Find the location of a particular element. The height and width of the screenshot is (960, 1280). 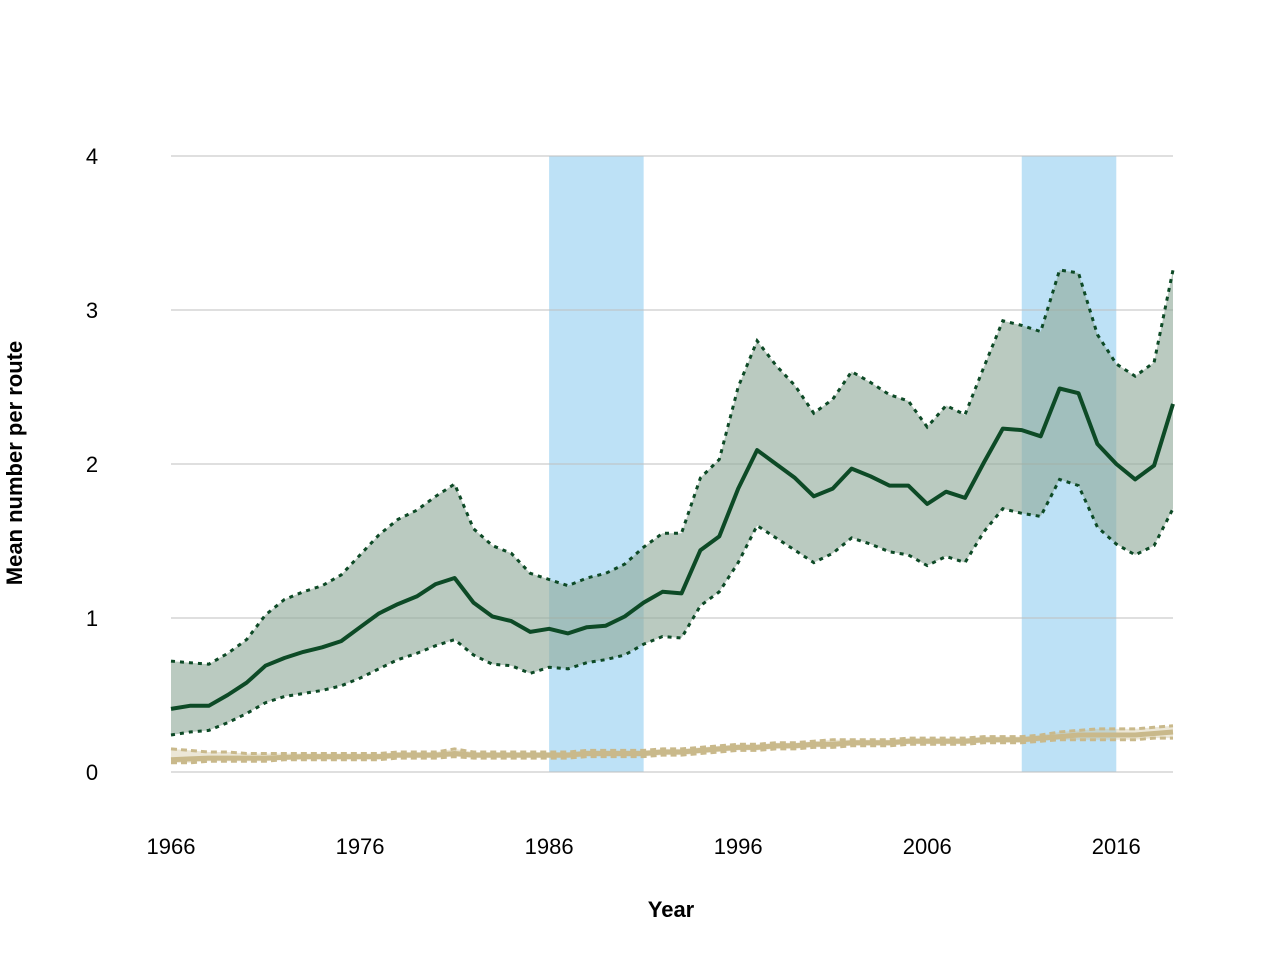

y-tick-labels: 0 1 2 3 4 is located at coordinates (92, 464).